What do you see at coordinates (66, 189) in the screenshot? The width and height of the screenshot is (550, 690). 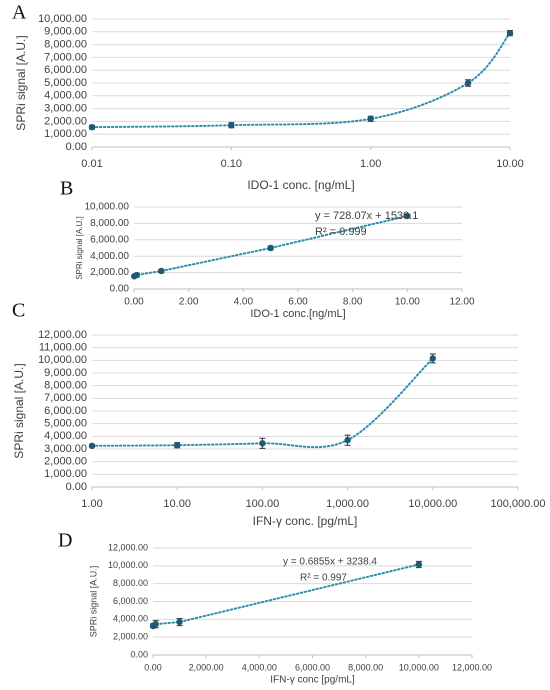 I see `panel-label: B` at bounding box center [66, 189].